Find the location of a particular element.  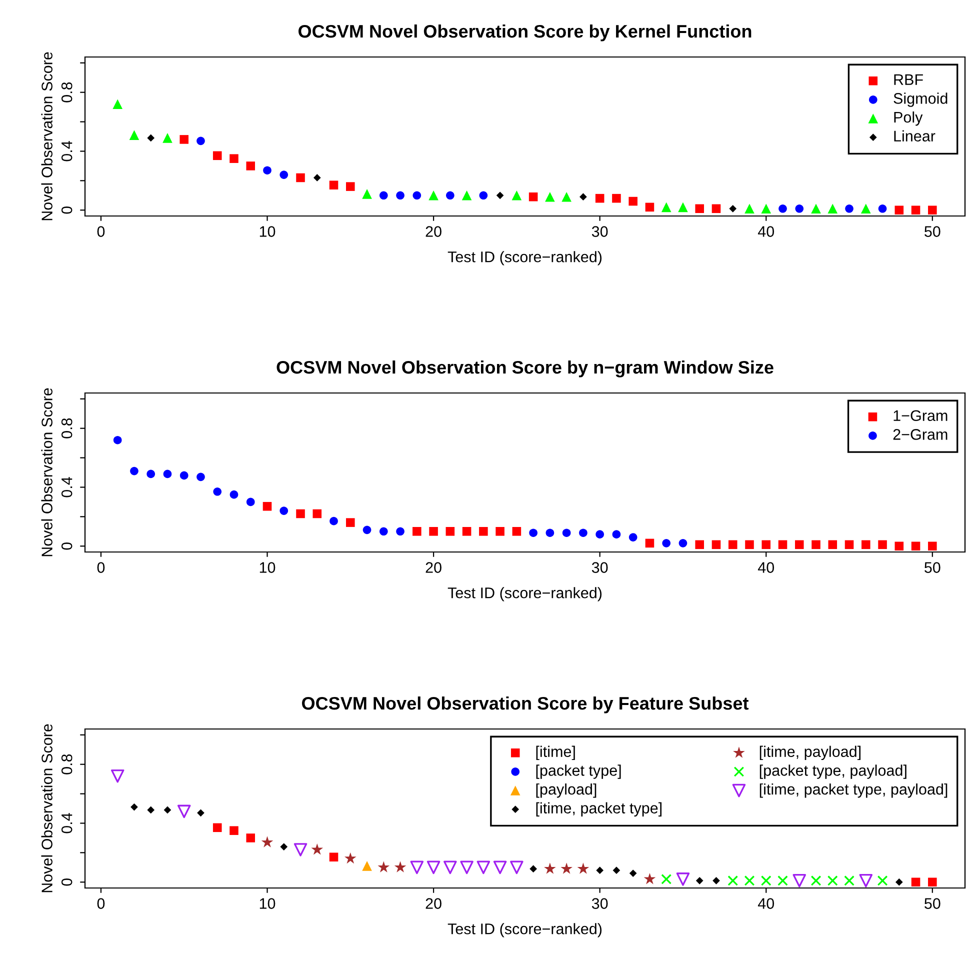

legend-label: [itime] is located at coordinates (555, 753).